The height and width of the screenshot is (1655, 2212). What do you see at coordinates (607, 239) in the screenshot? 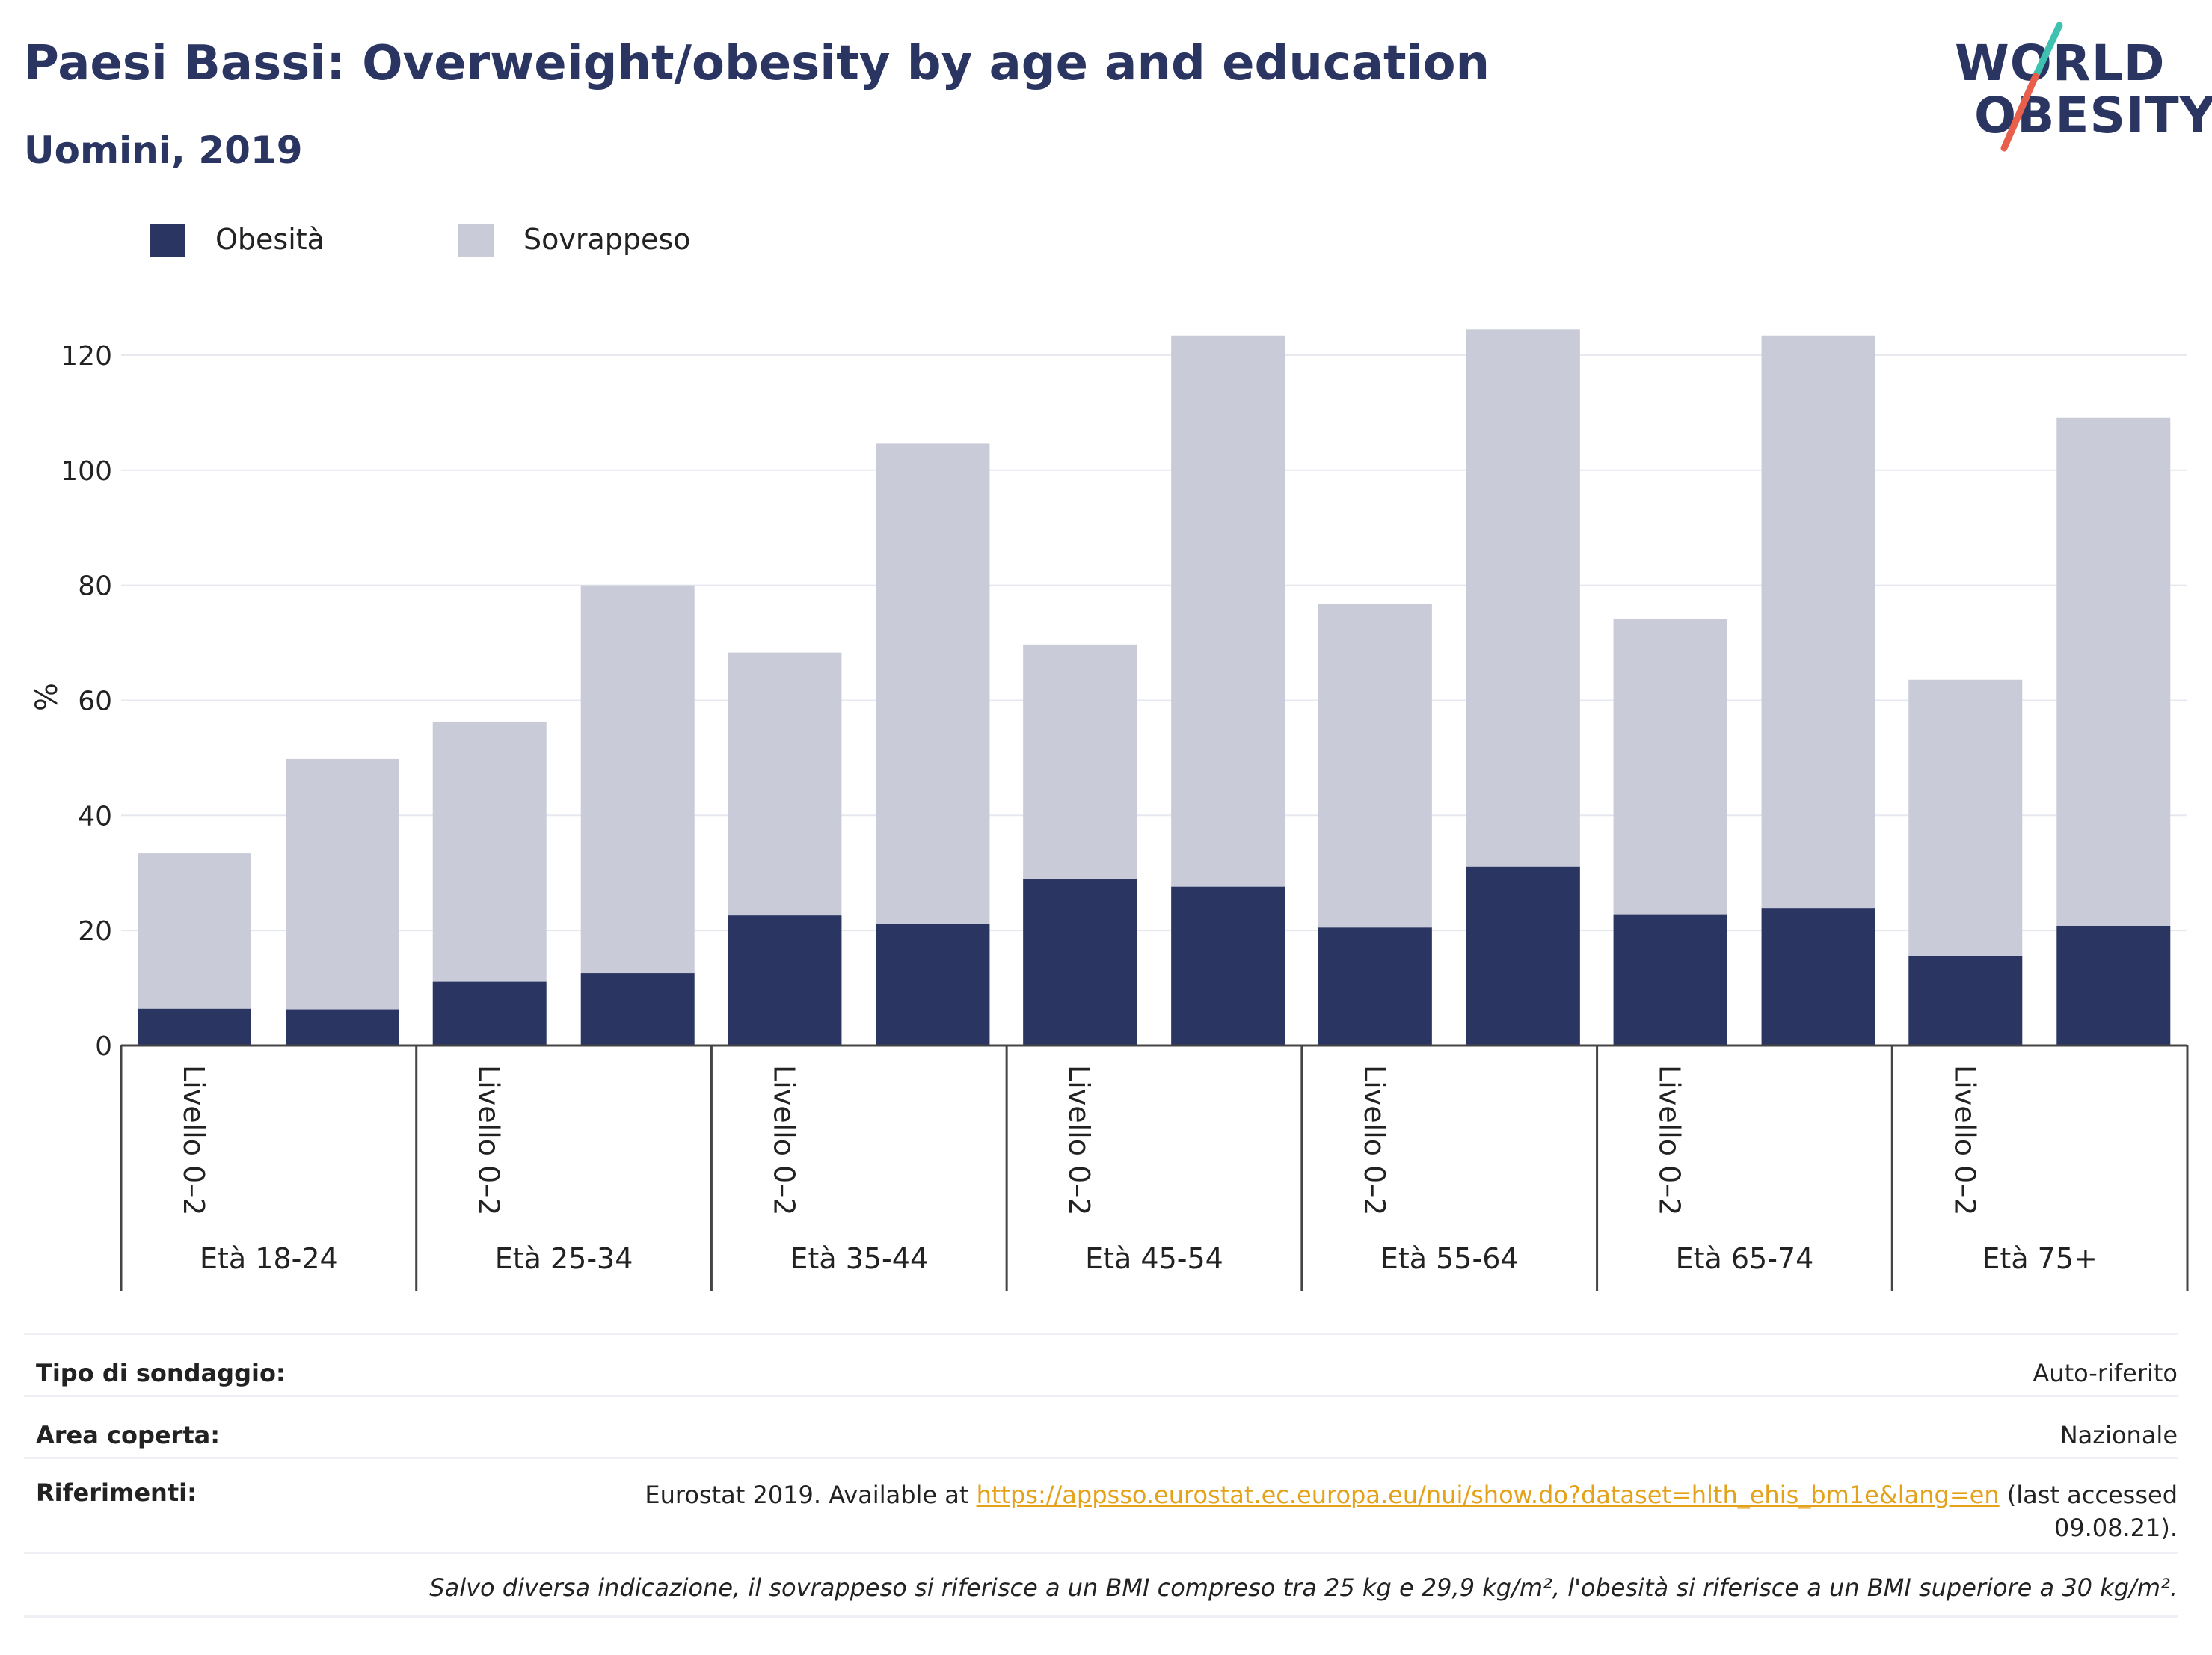
I see `legend-label-sovrappeso: Sovrappeso` at bounding box center [607, 239].